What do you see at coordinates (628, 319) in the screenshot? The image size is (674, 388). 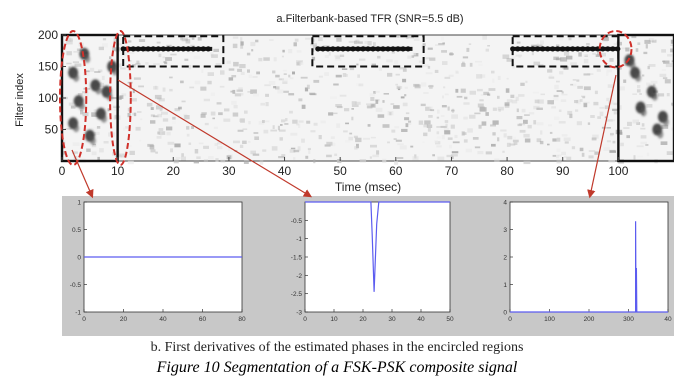 I see `zoom-xtick-label: 300` at bounding box center [628, 319].